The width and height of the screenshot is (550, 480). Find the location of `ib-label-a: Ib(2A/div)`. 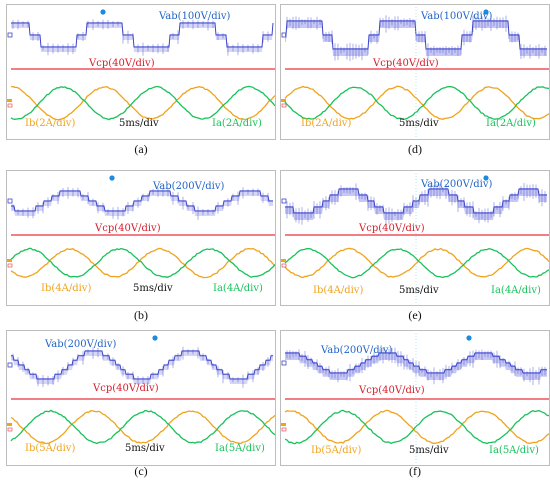

ib-label-a: Ib(2A/div) is located at coordinates (50, 123).